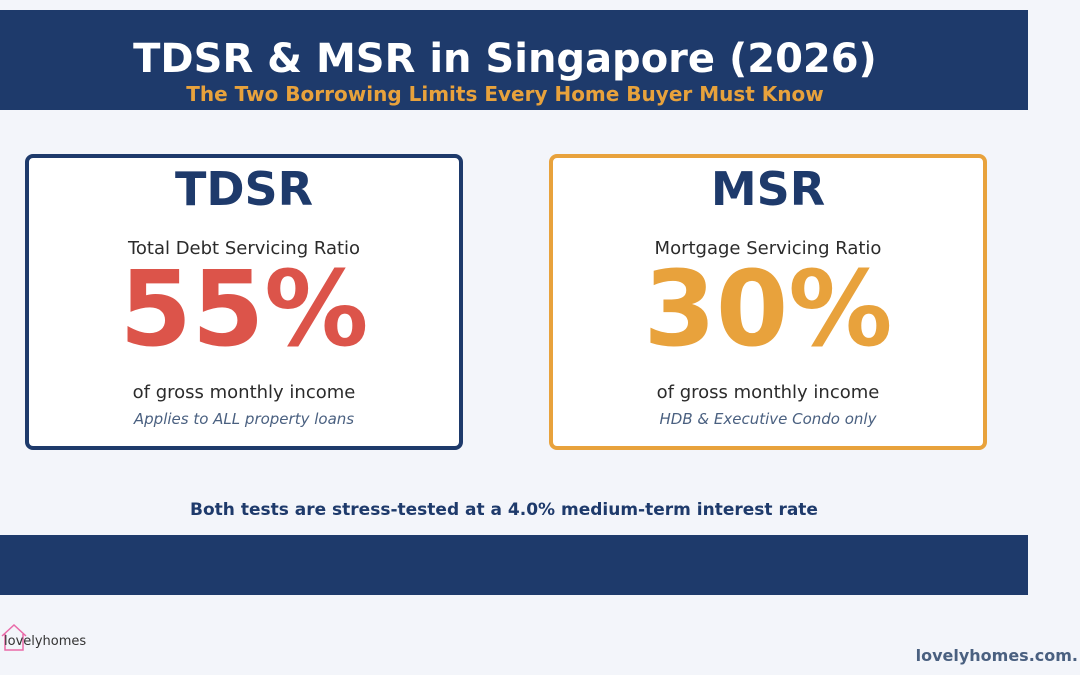 The image size is (1080, 675). I want to click on card-note: HDB & Executive Condo only, so click(768, 419).